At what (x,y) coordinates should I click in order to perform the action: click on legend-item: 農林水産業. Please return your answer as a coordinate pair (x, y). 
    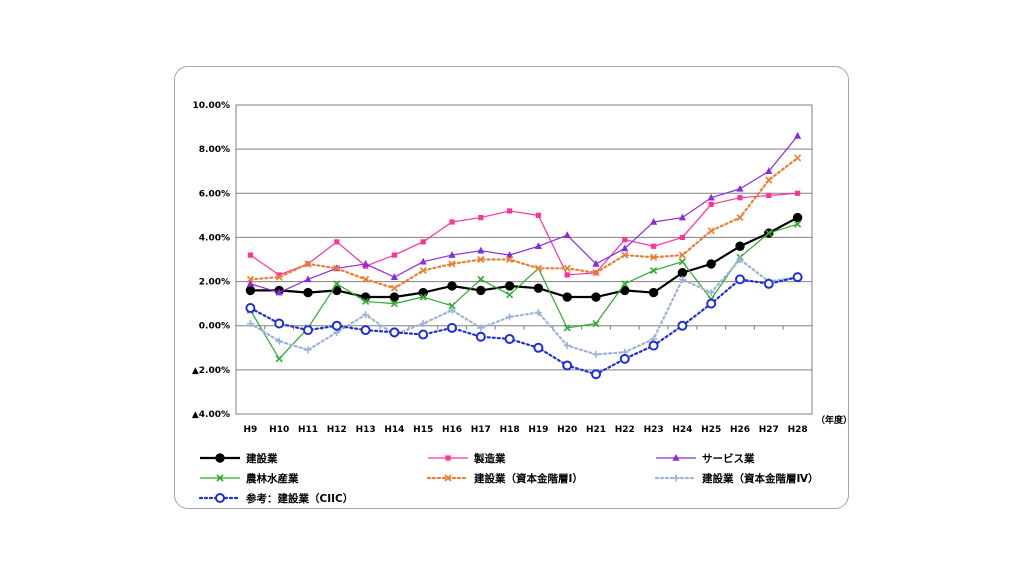
    Looking at the image, I should click on (249, 478).